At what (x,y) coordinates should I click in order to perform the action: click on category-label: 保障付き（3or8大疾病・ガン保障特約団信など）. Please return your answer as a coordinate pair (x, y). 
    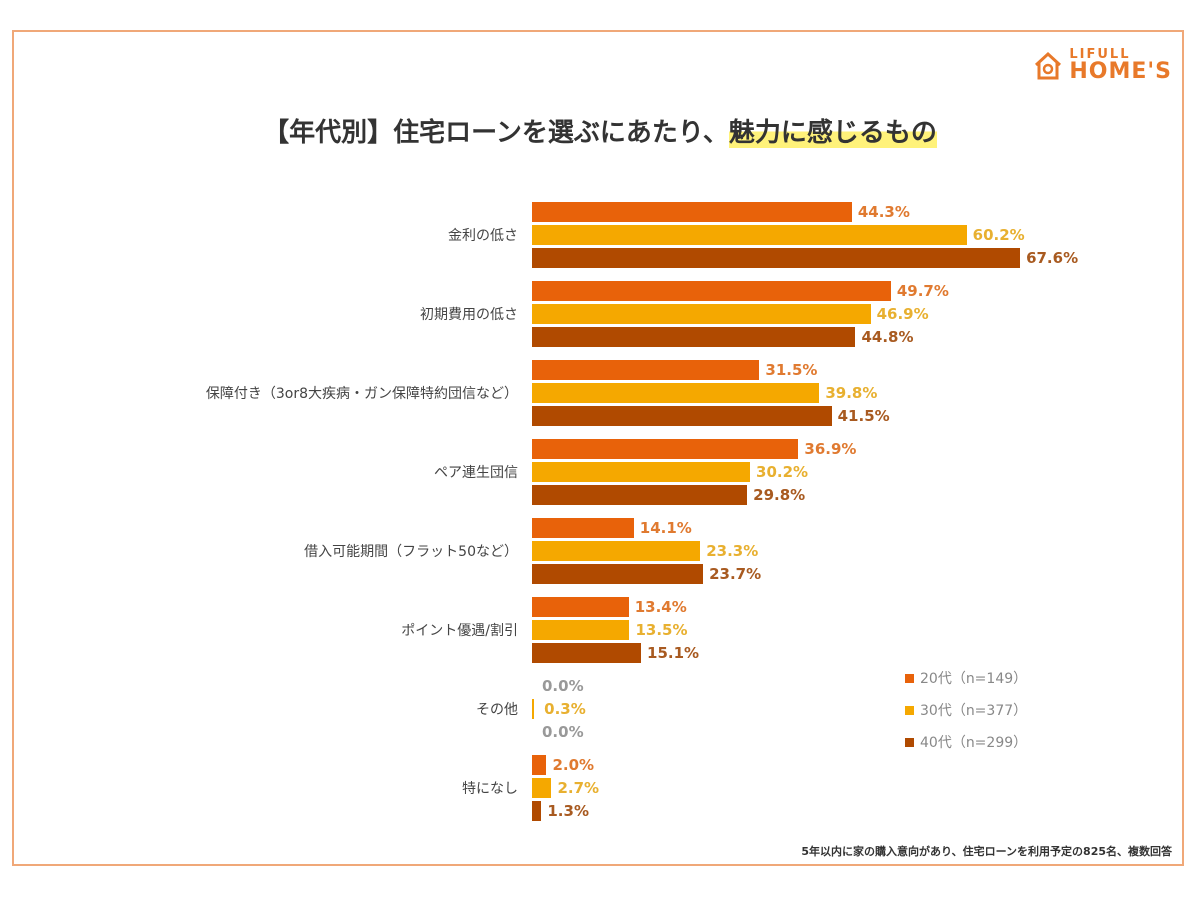
    Looking at the image, I should click on (361, 394).